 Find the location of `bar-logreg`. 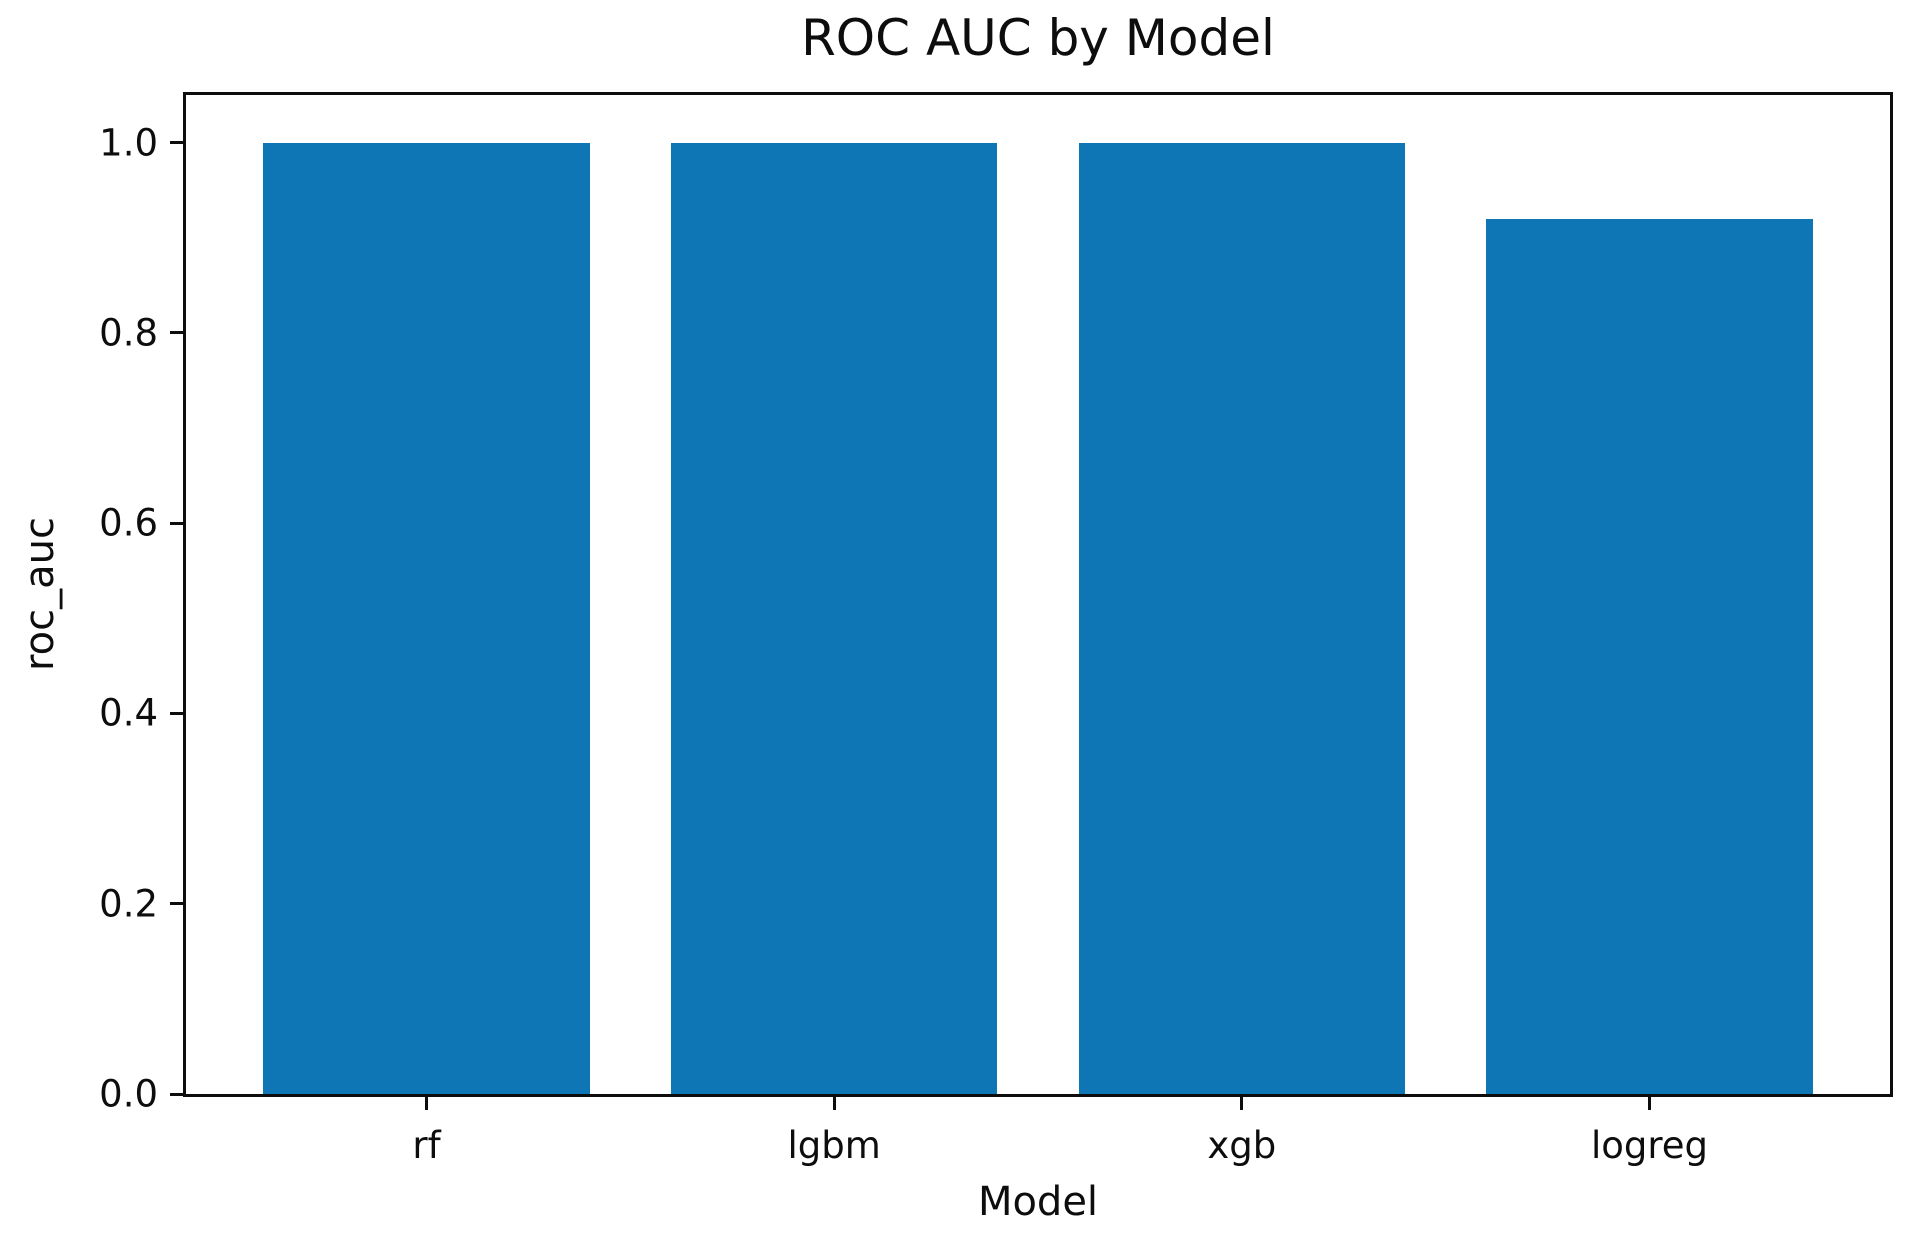

bar-logreg is located at coordinates (1649, 656).